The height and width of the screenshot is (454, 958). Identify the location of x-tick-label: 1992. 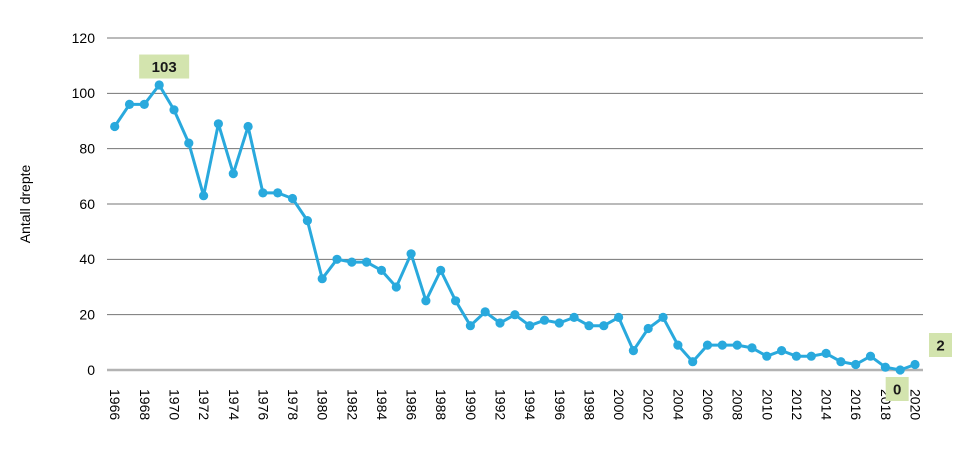
(501, 404).